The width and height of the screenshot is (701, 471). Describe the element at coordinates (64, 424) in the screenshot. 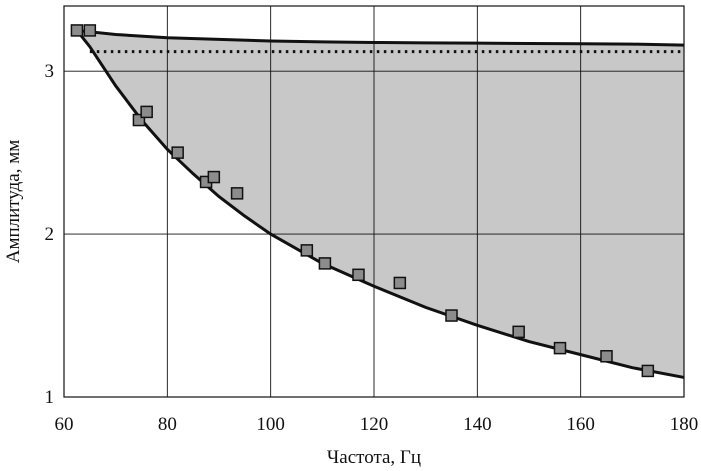

I see `x-tick-label: 60` at that location.